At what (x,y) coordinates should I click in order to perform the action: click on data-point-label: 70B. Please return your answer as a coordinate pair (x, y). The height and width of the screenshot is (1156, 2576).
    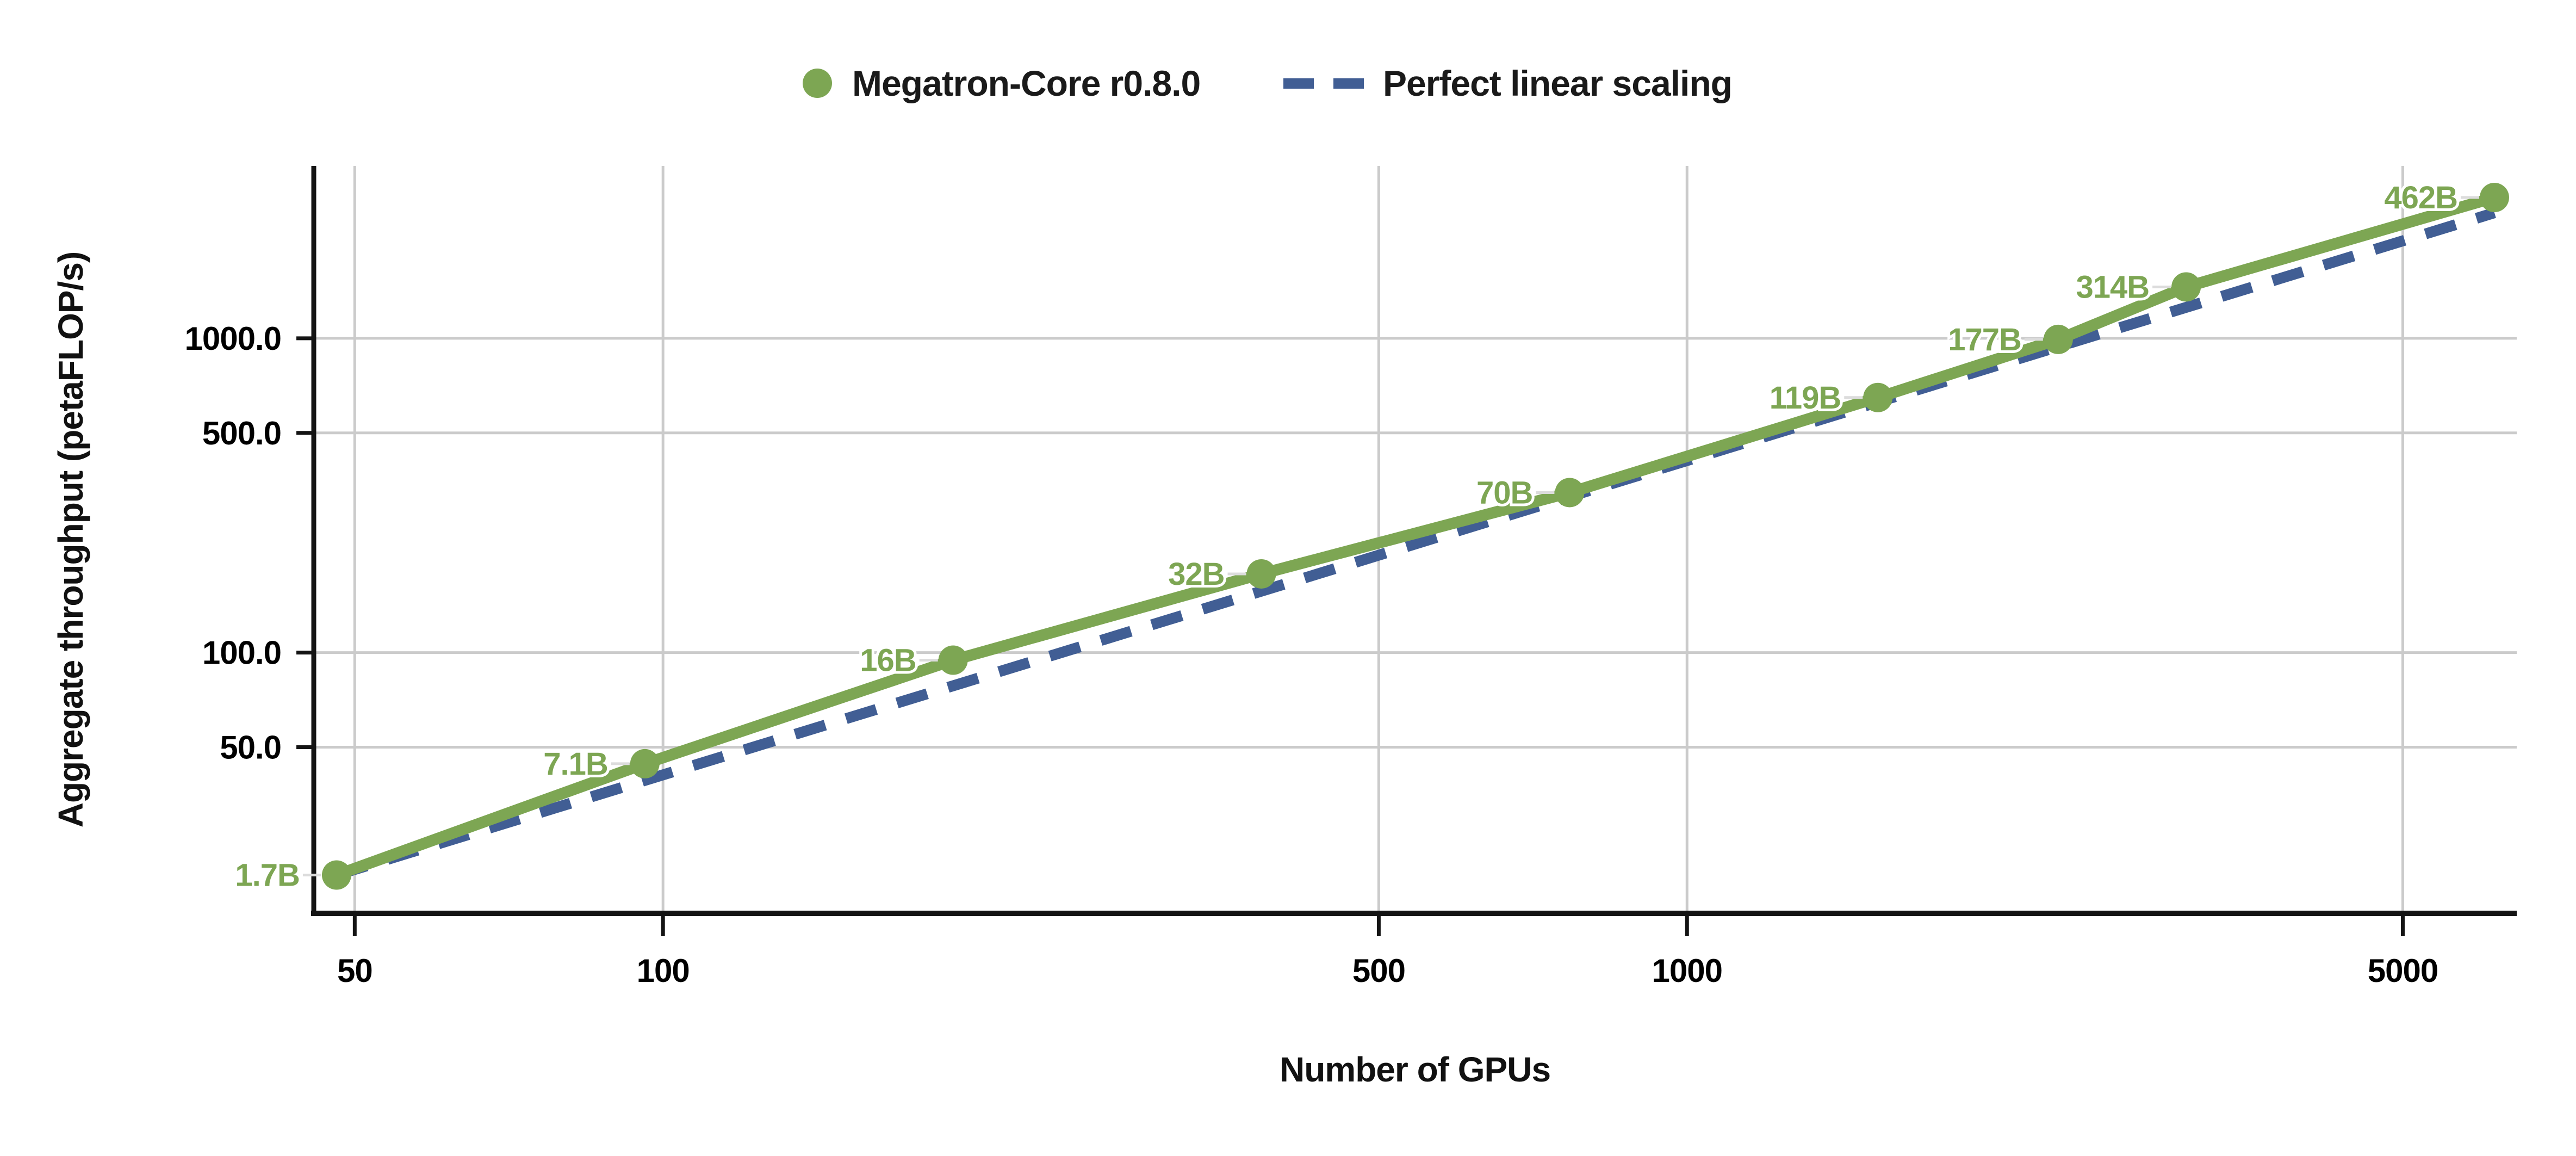
    Looking at the image, I should click on (1504, 492).